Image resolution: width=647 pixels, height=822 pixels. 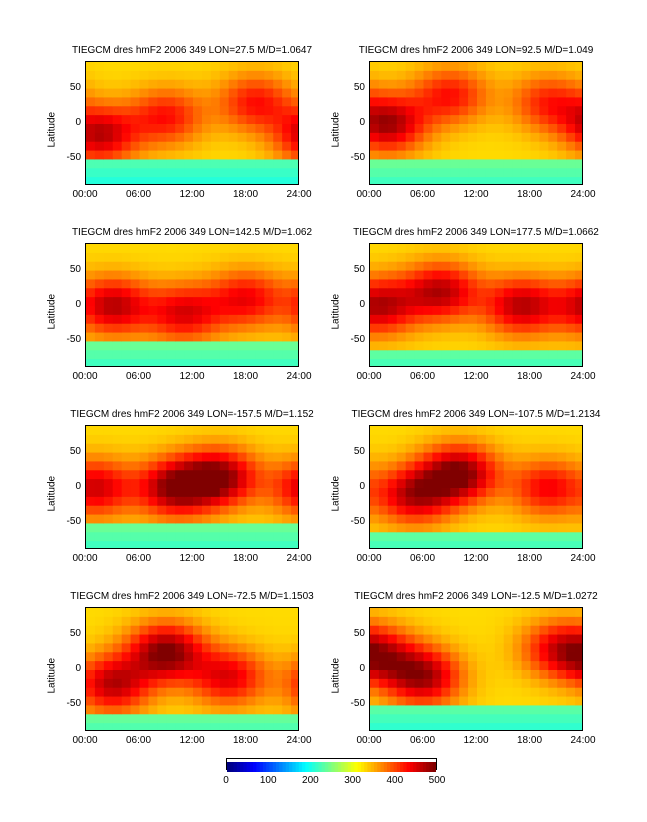 What do you see at coordinates (192, 123) in the screenshot?
I see `heatmap-svg` at bounding box center [192, 123].